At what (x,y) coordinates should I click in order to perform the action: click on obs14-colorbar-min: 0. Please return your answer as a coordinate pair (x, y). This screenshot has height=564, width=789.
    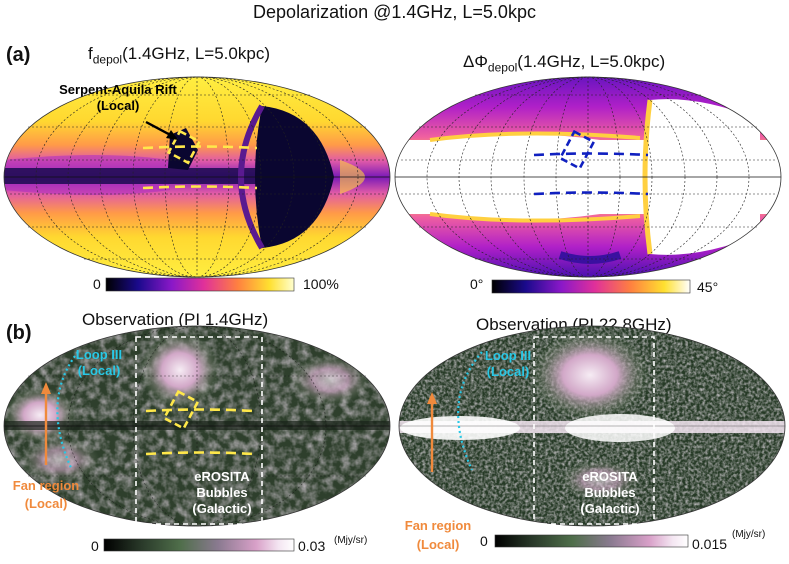
    Looking at the image, I should click on (95, 546).